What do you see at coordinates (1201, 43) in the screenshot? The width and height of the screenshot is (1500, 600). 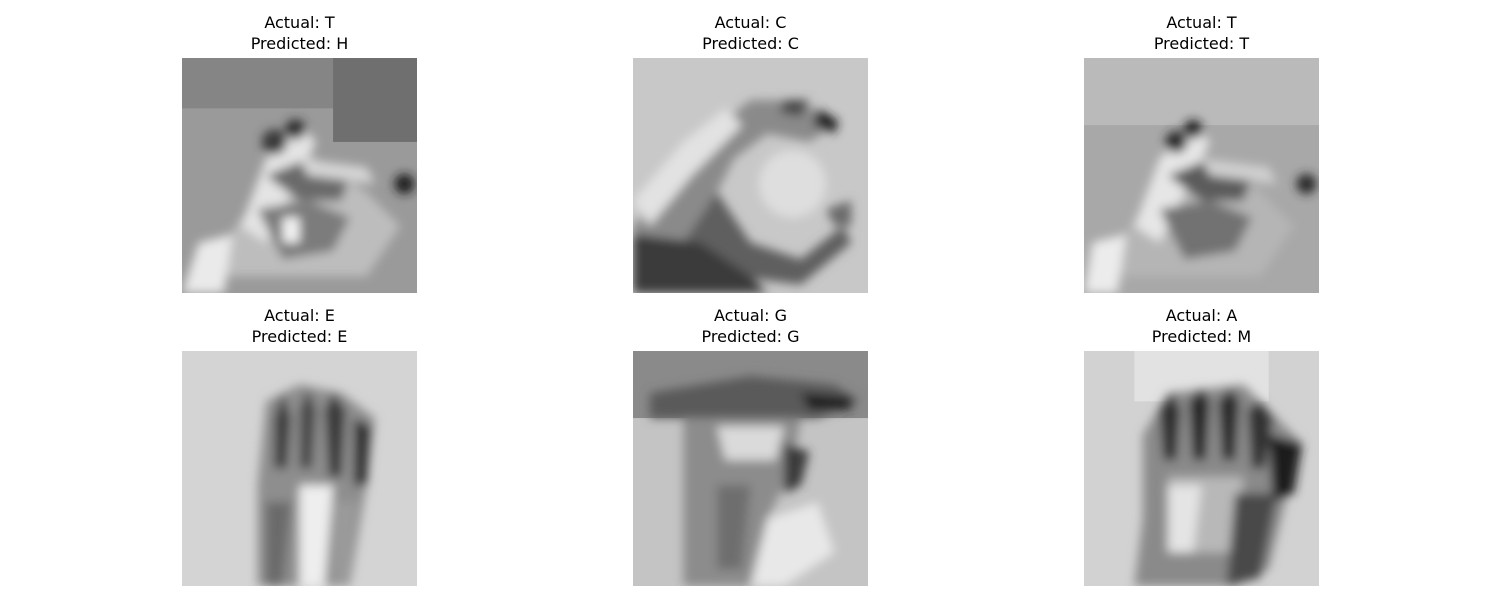 I see `predicted-label: Predicted: T` at bounding box center [1201, 43].